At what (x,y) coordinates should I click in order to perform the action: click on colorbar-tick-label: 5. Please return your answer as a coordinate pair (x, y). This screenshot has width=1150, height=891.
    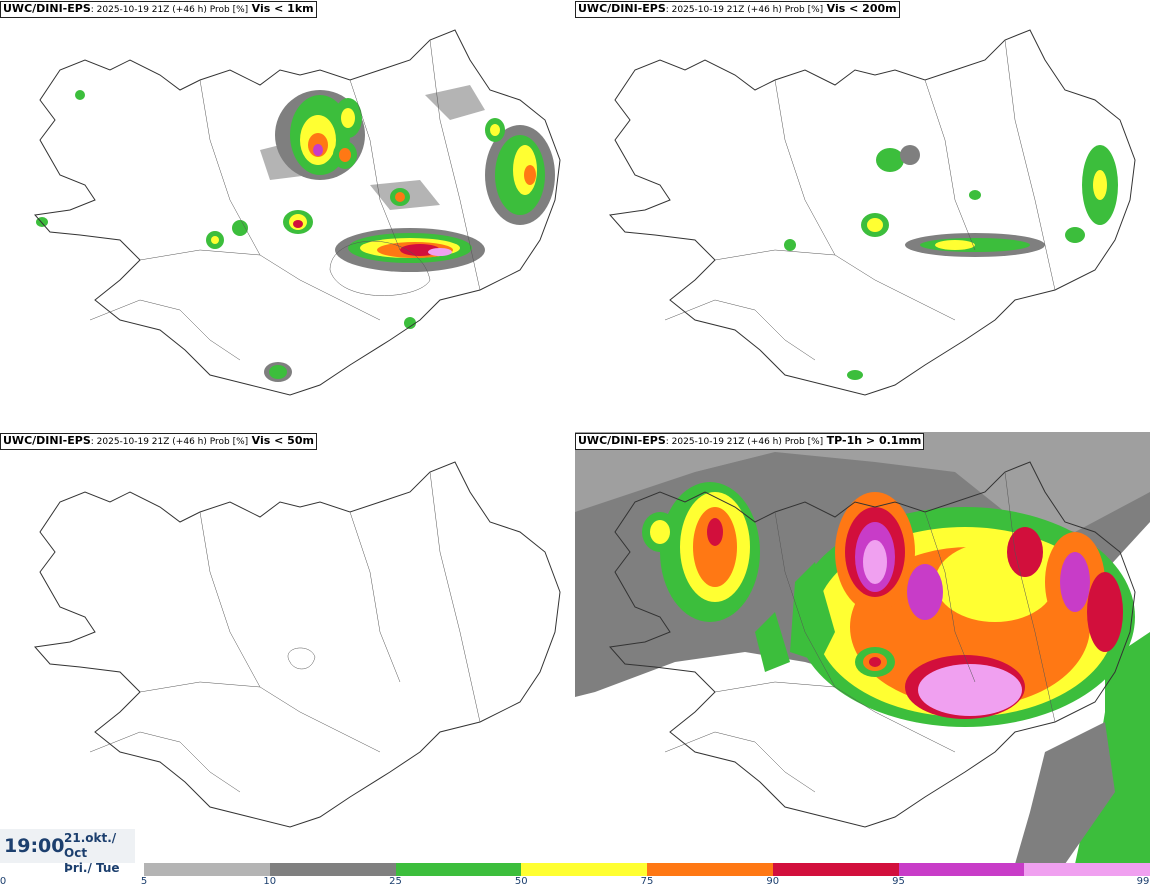
    Looking at the image, I should click on (144, 881).